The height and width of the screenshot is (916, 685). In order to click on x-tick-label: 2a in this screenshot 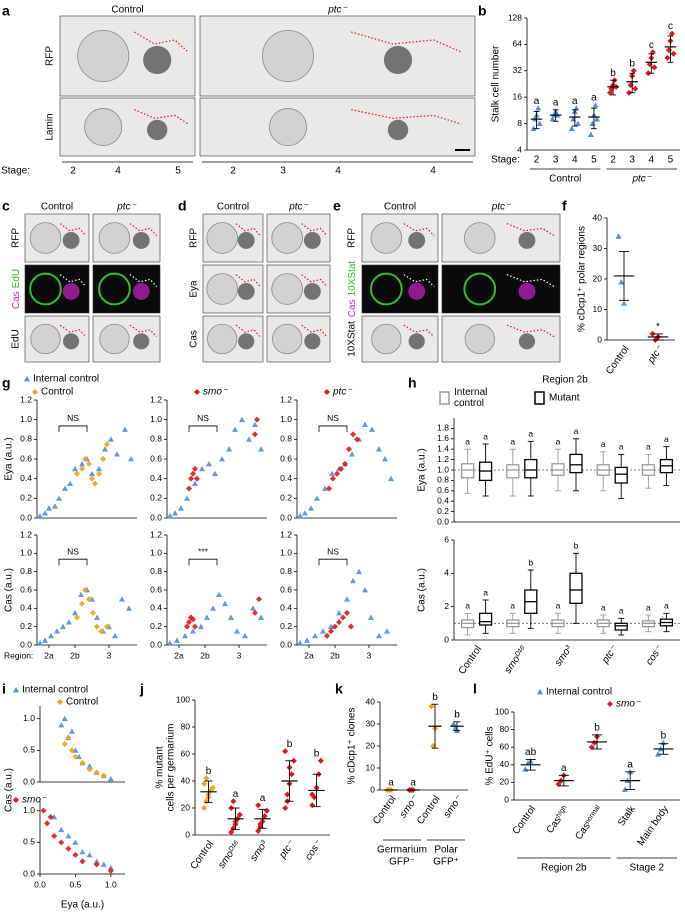, I will do `click(309, 655)`.